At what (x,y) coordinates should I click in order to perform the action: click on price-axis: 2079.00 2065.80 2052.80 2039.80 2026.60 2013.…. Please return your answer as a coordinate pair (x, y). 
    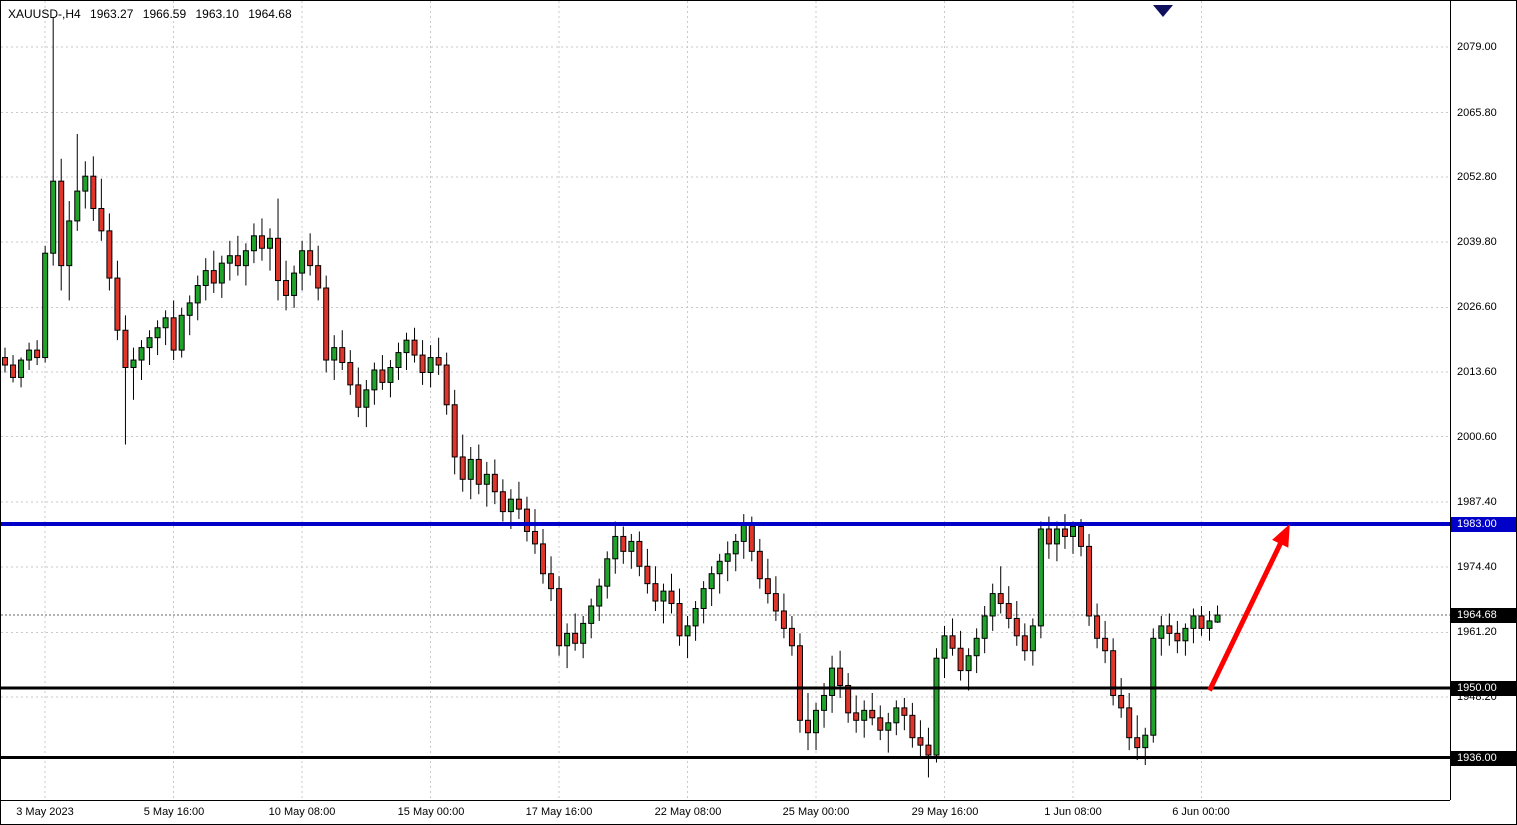
    Looking at the image, I should click on (1483, 400).